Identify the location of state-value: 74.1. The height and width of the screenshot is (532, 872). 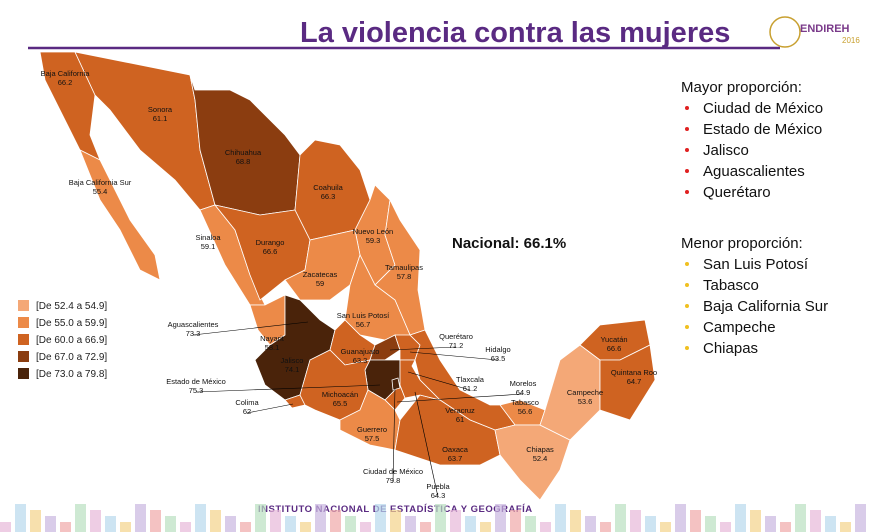
(292, 369).